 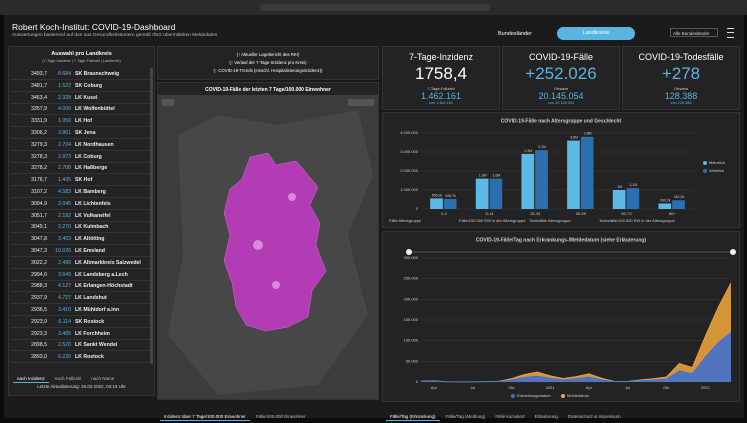 What do you see at coordinates (81, 121) in the screenshot?
I see `list-row: 3331,9 1.050 LK Hof` at bounding box center [81, 121].